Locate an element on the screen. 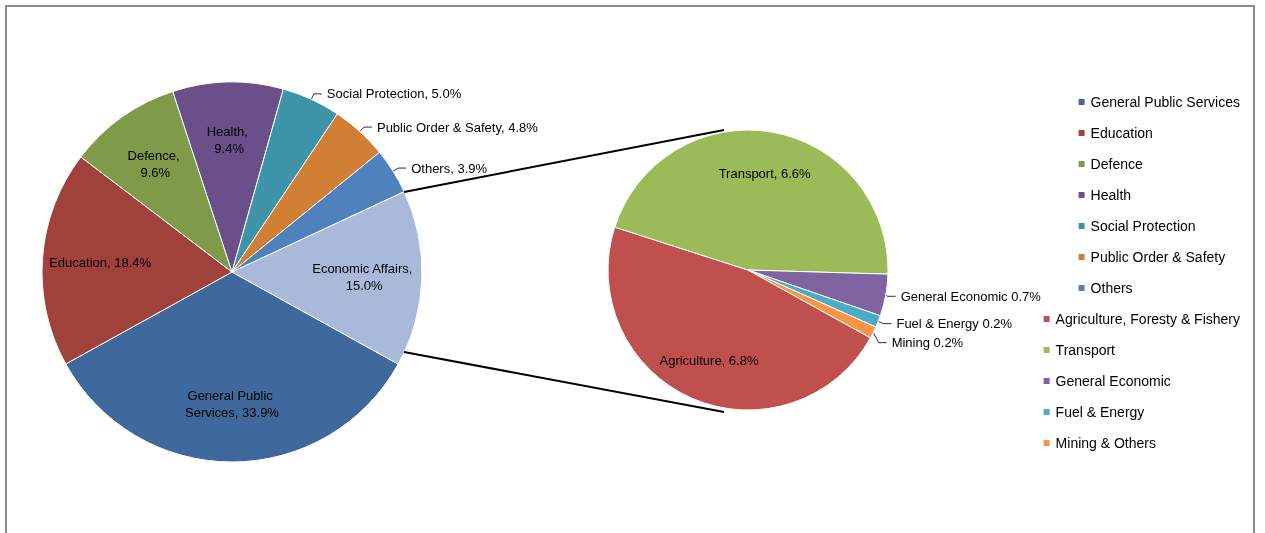 The width and height of the screenshot is (1265, 533). data-label: General Economic 0.7% is located at coordinates (971, 296).